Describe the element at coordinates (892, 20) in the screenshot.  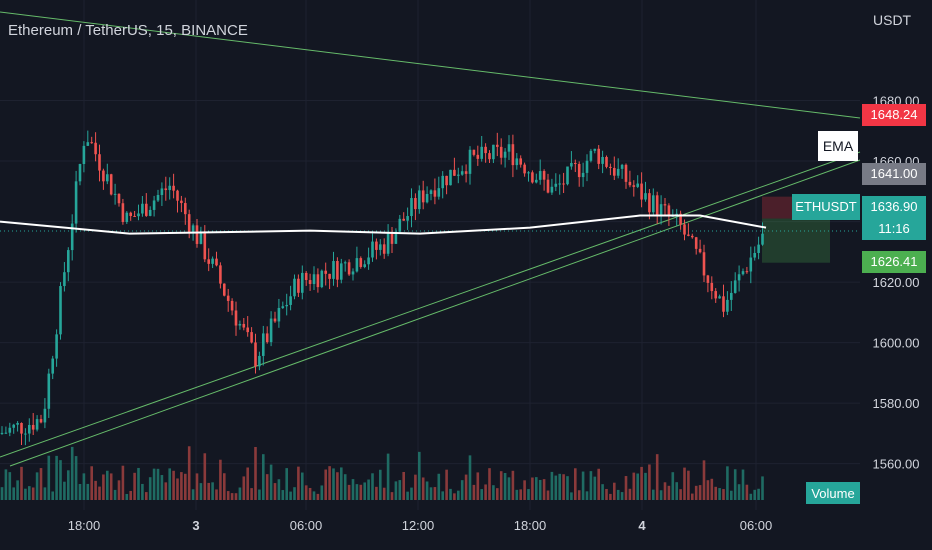
I see `currency-label: USDT` at that location.